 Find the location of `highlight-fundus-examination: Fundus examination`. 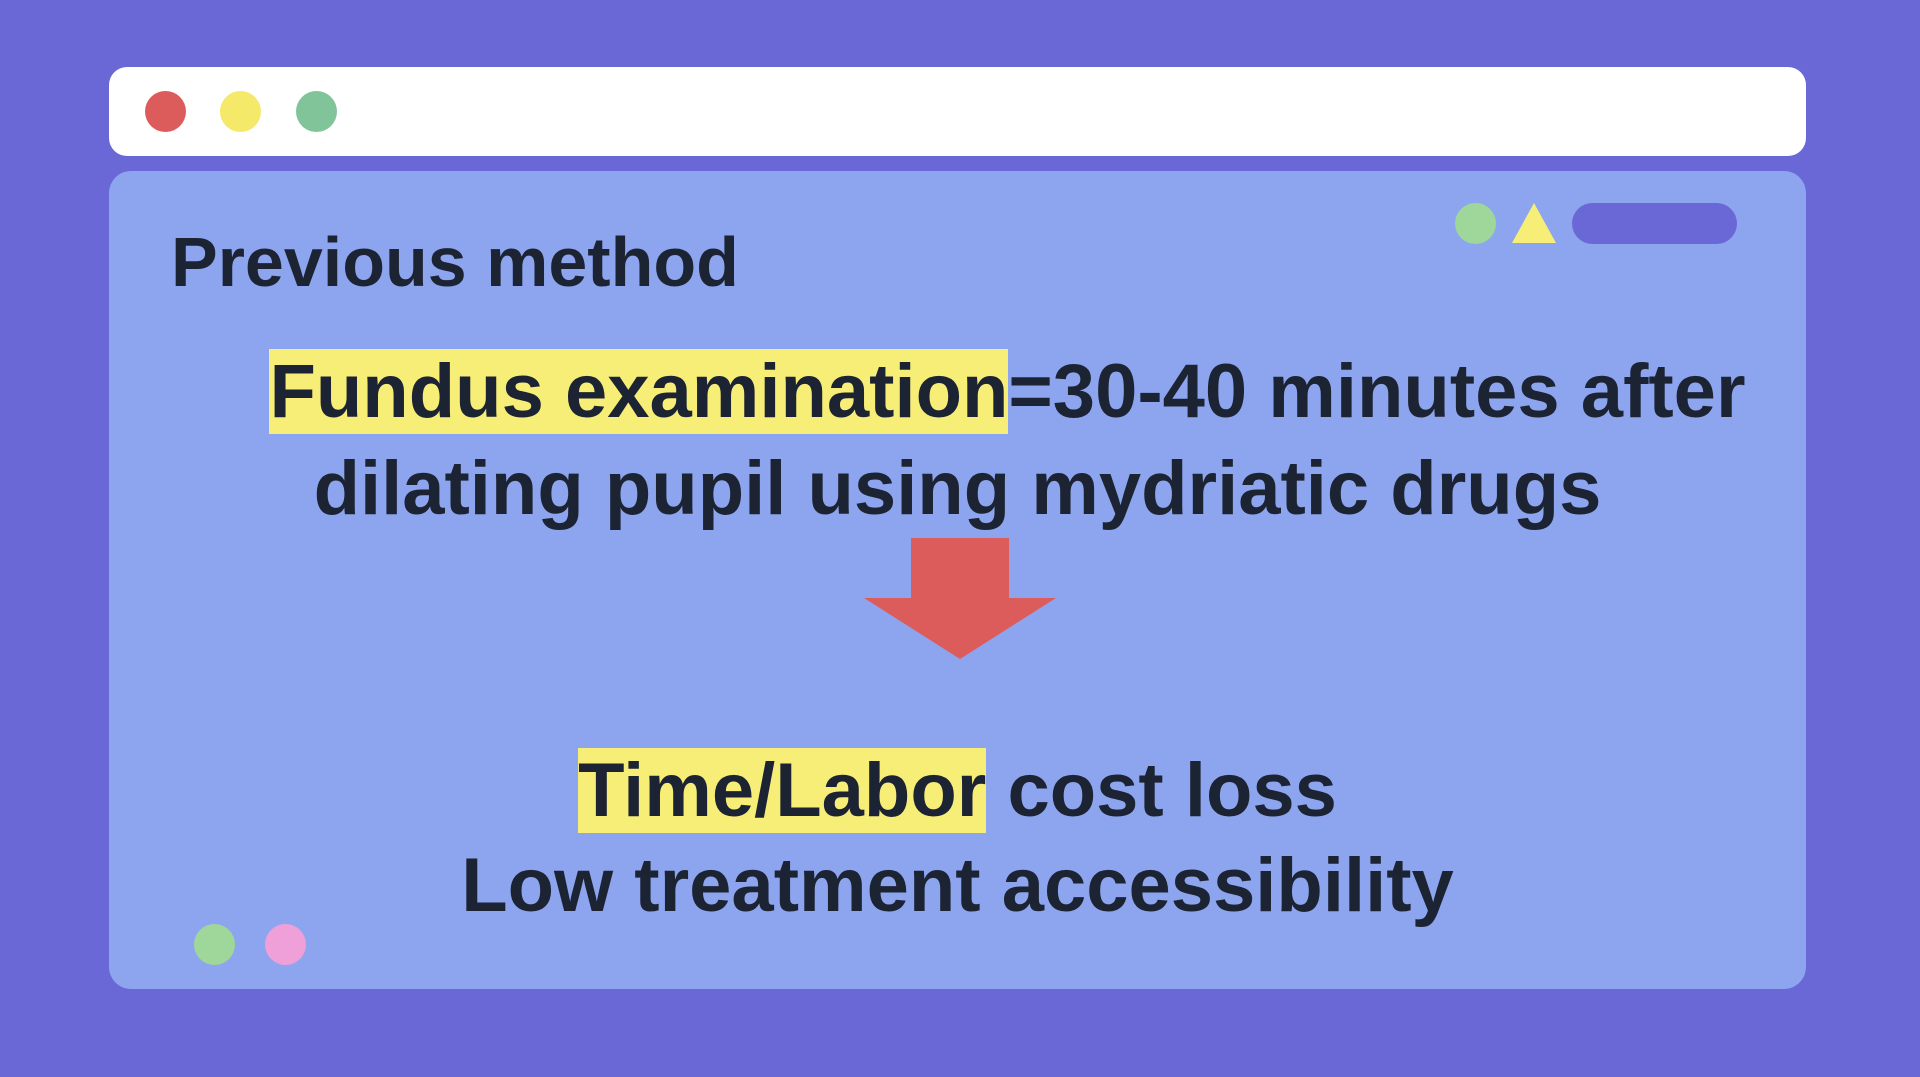

highlight-fundus-examination: Fundus examination is located at coordinates (639, 391).